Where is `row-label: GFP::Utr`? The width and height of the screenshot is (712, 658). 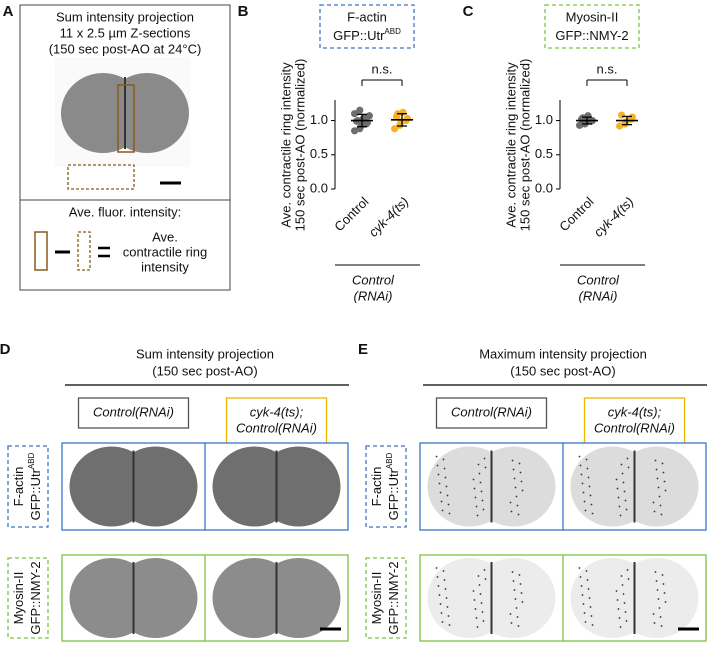
row-label: GFP::Utr is located at coordinates (35, 494).